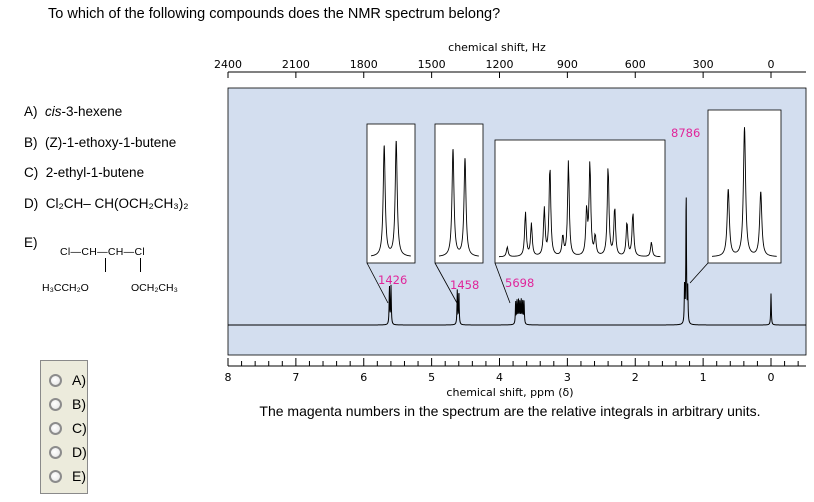  What do you see at coordinates (519, 283) in the screenshot?
I see `integral-label: 5698` at bounding box center [519, 283].